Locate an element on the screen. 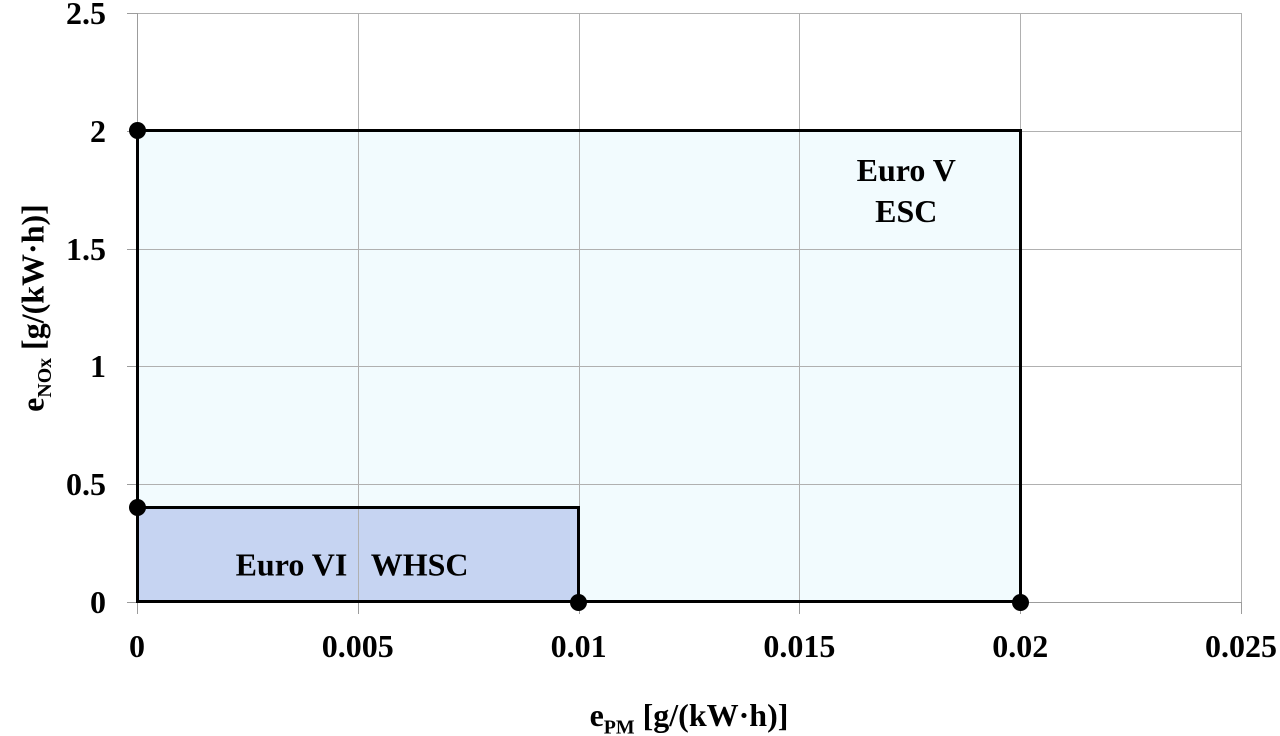 This screenshot has width=1280, height=736. y-axis-title: eNOx [g/(kW·h)] is located at coordinates (35, 308).